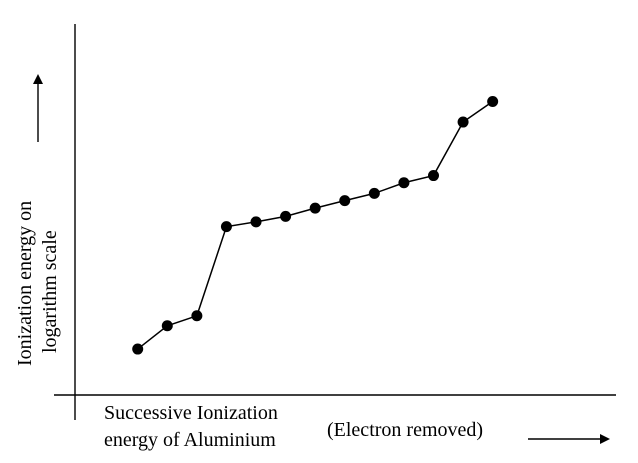  I want to click on y-axis-label-line-2: logarithm scale, so click(50, 291).